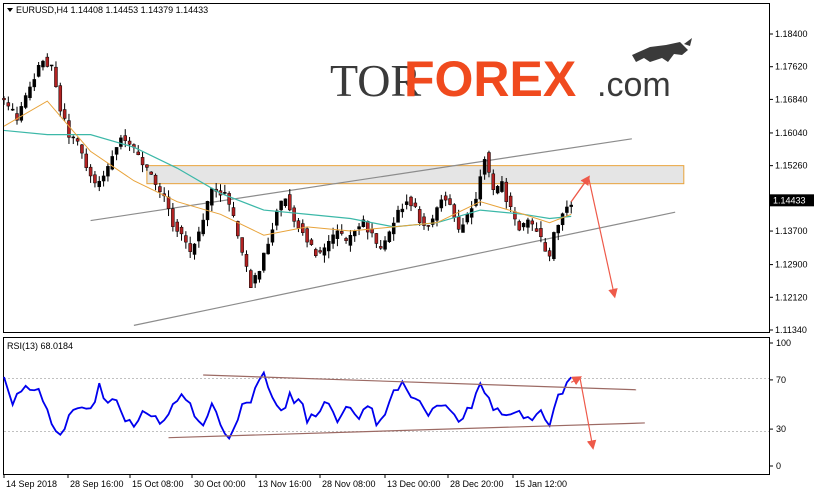  Describe the element at coordinates (778, 466) in the screenshot. I see `rsi-tick-label: 0` at that location.